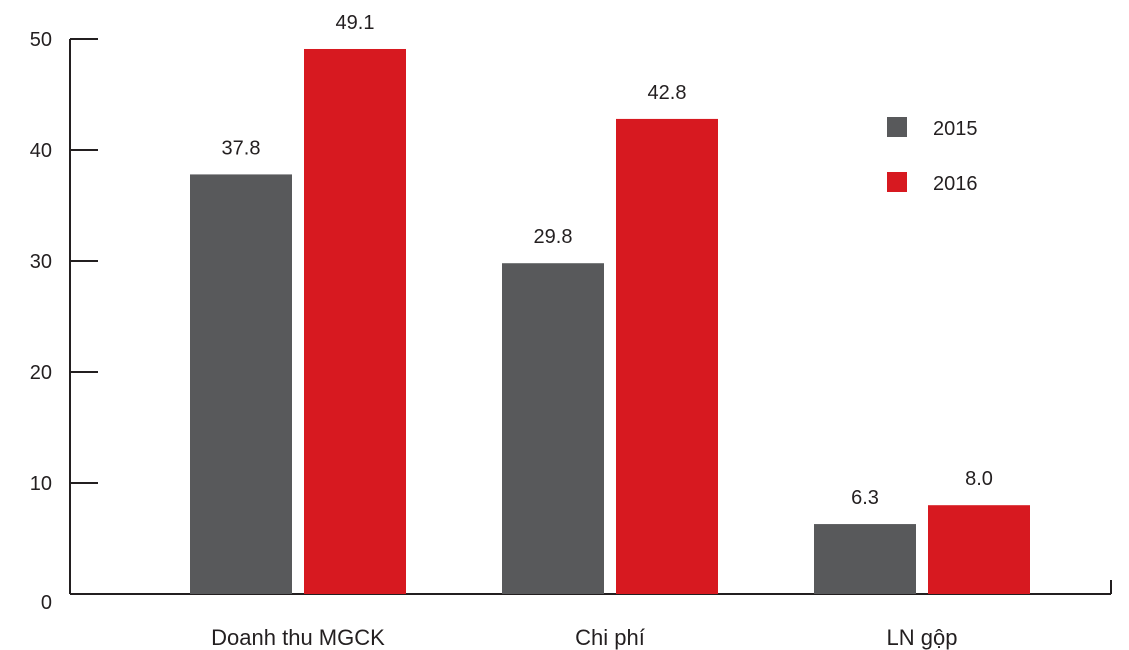  What do you see at coordinates (41, 40) in the screenshot?
I see `y-tick-label: 50` at bounding box center [41, 40].